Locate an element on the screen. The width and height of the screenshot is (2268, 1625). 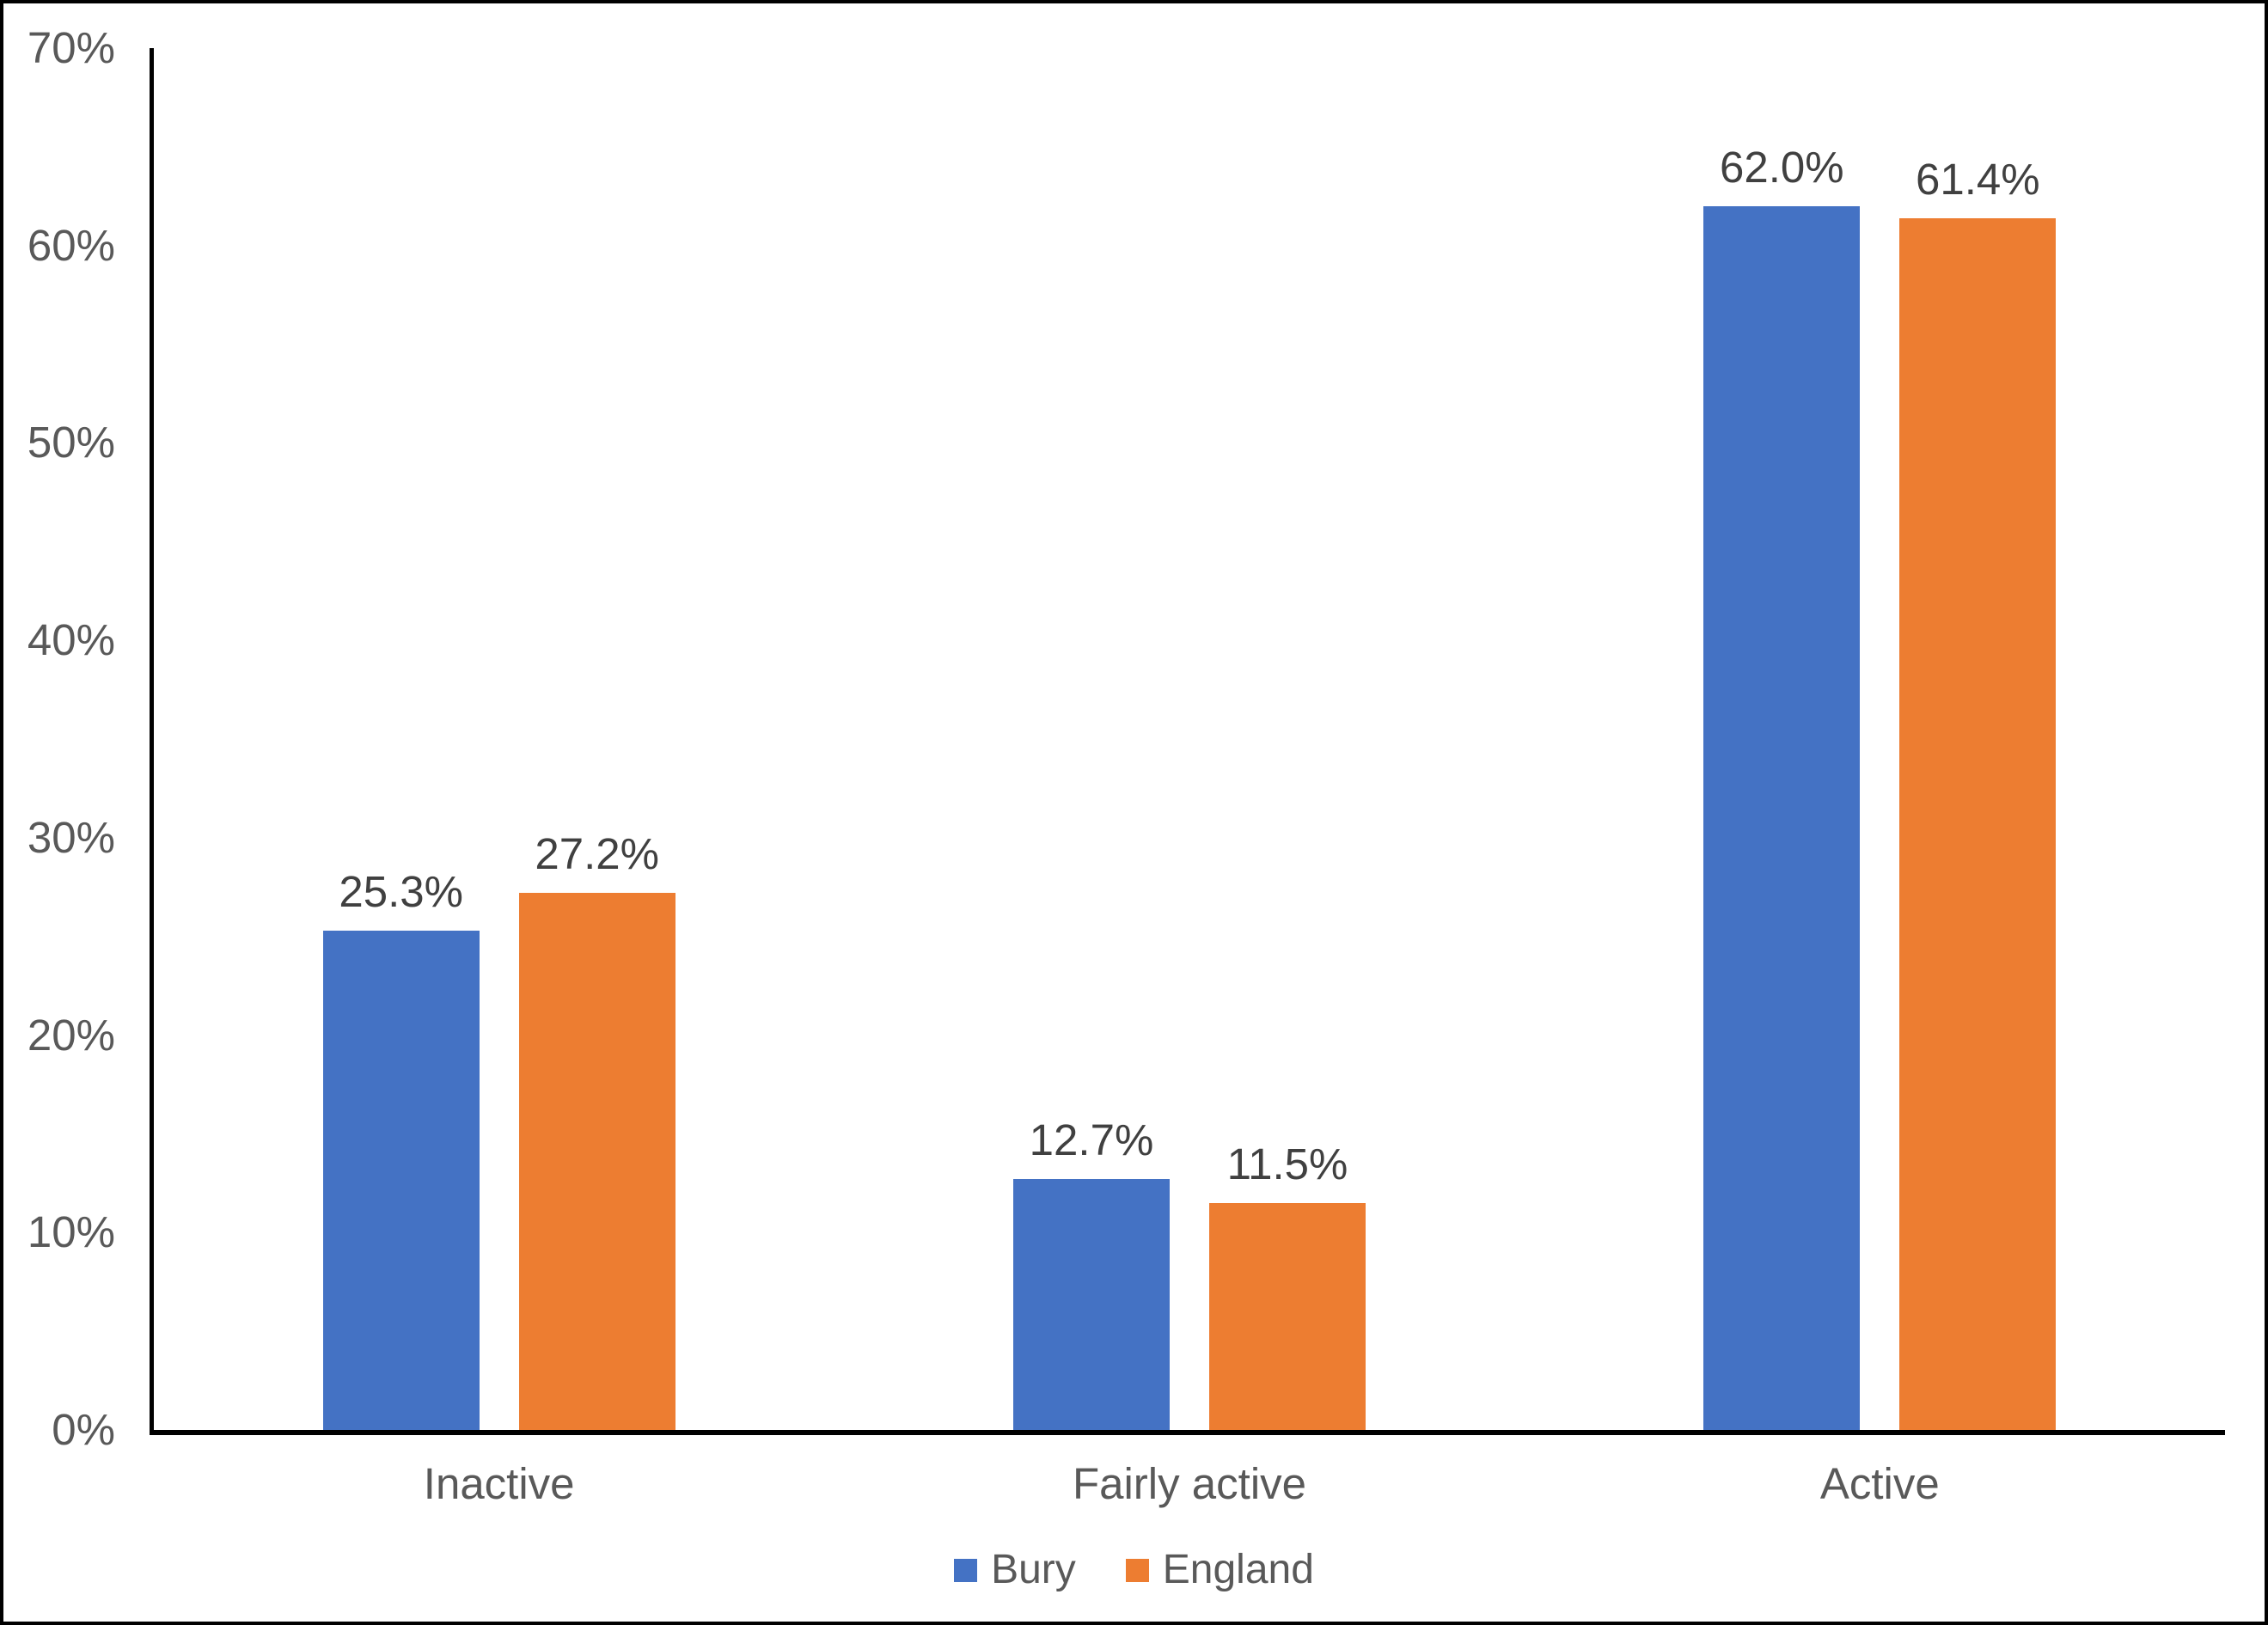
x-category-label-fairly-active: Fairly active is located at coordinates (1189, 1483).